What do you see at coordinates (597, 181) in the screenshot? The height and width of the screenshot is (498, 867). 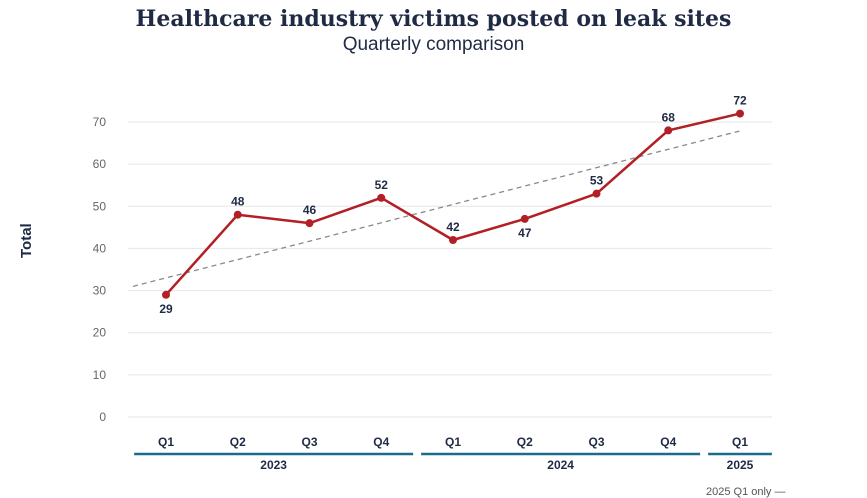 I see `data-label-7: 53` at bounding box center [597, 181].